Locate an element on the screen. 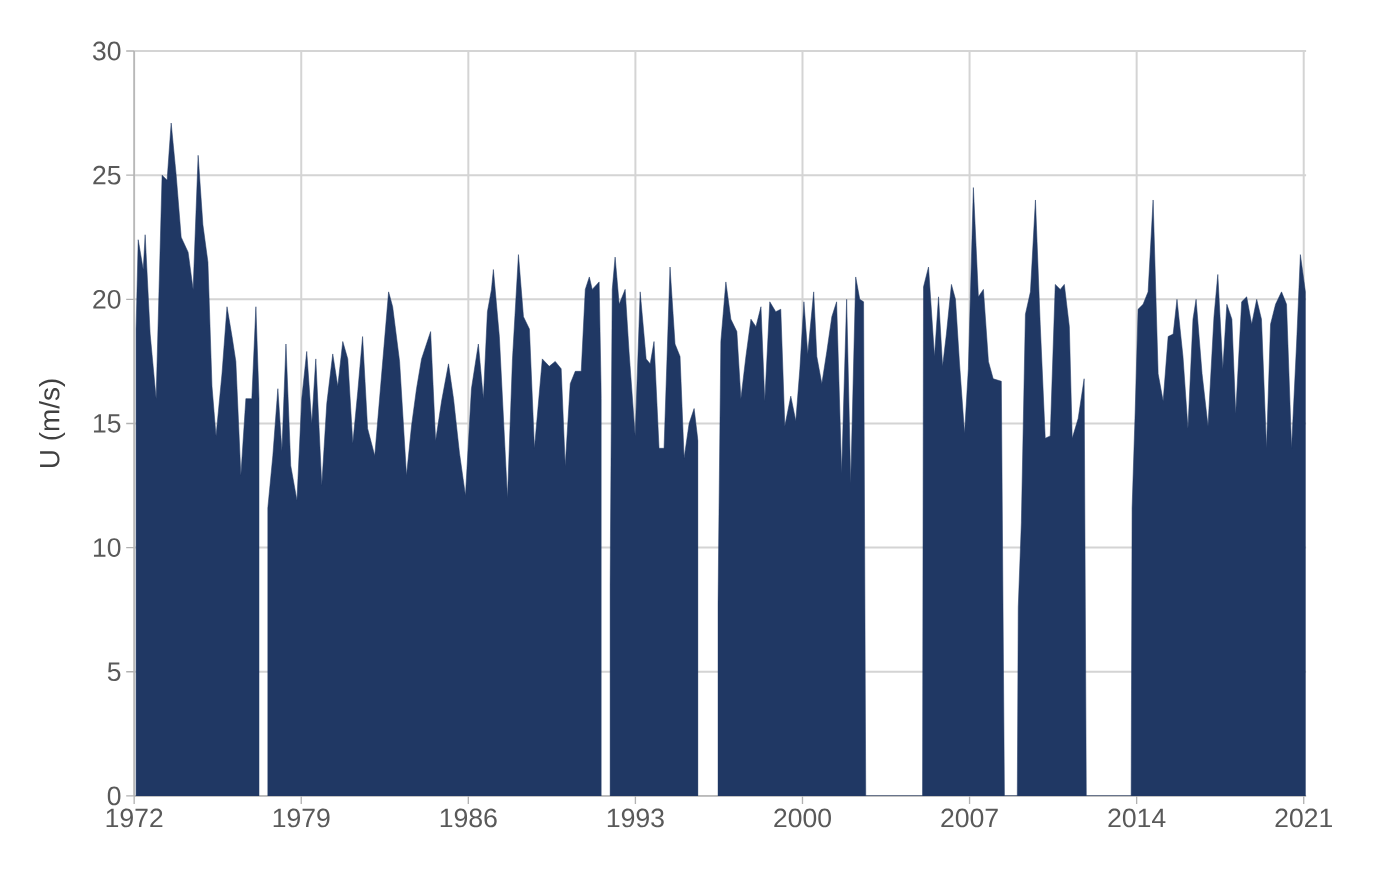 This screenshot has height=882, width=1373. x-tick-label: 1993 is located at coordinates (635, 818).